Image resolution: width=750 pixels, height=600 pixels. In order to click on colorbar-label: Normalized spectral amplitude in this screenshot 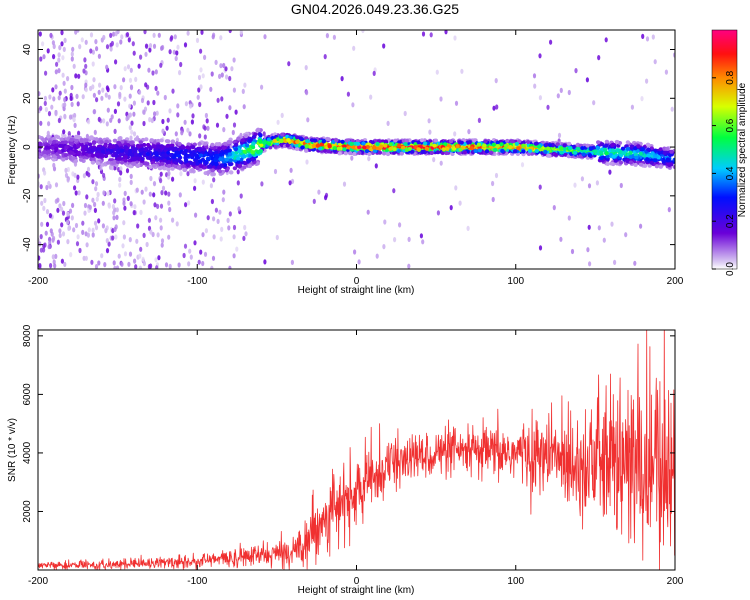, I will do `click(742, 149)`.